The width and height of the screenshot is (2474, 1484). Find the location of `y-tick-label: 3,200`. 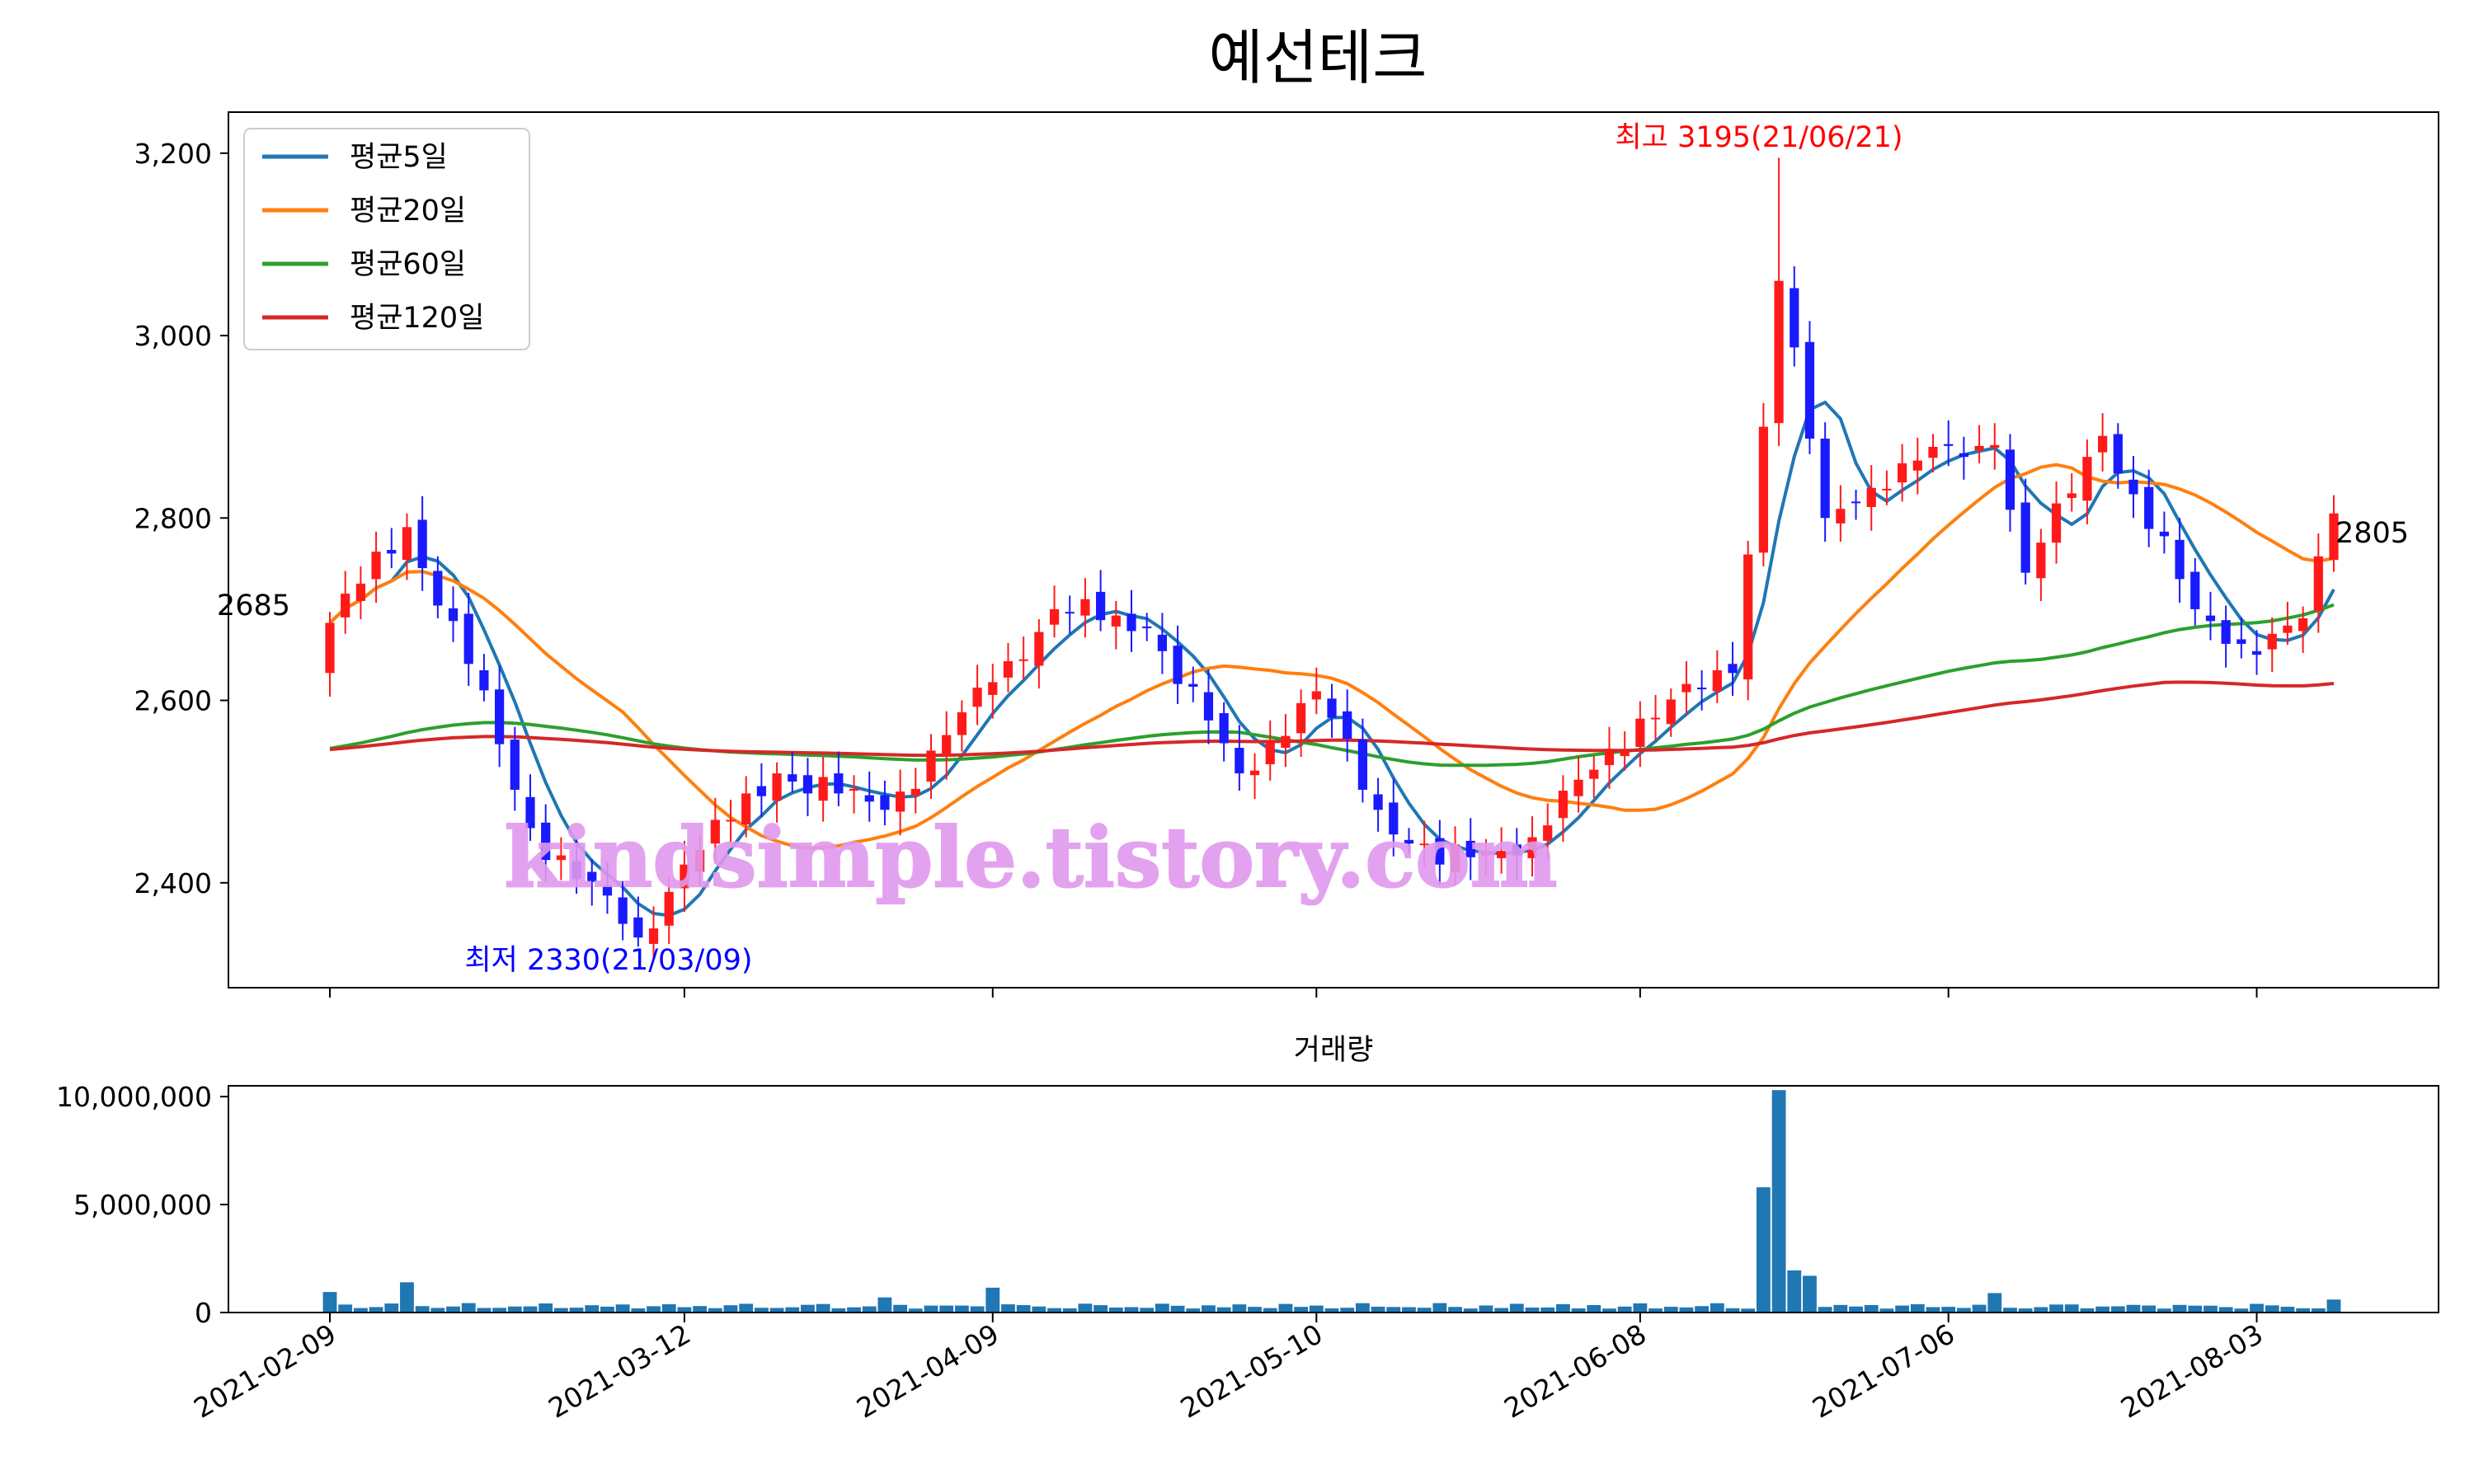

y-tick-label: 3,200 is located at coordinates (173, 154).